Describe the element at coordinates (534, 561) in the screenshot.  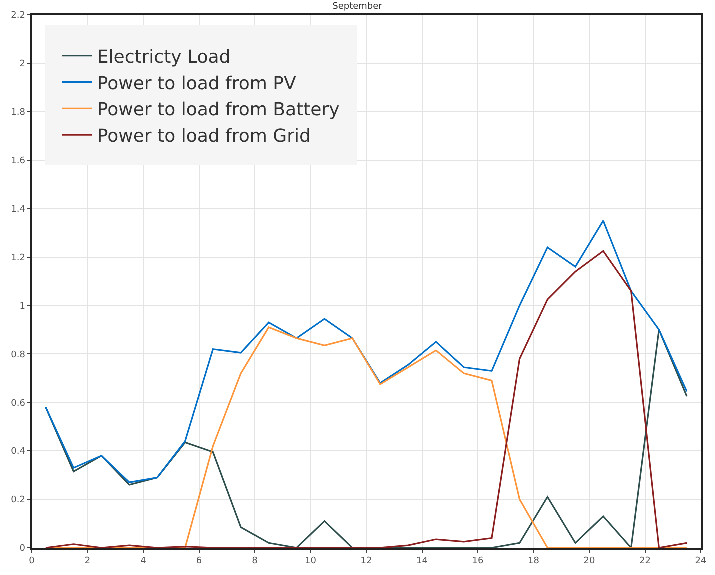
I see `x-tick-label: 18` at that location.